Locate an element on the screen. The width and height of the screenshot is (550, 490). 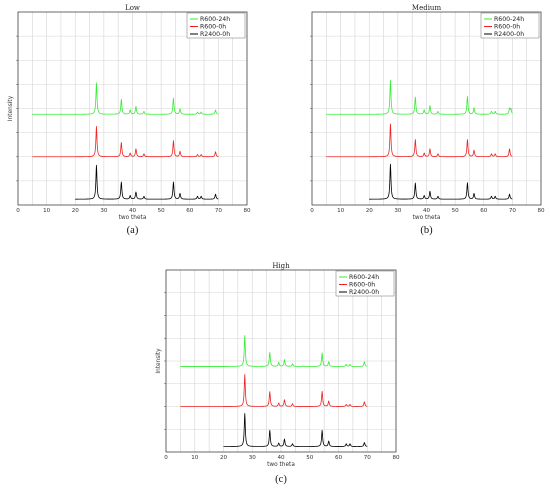
chart-title: High is located at coordinates (281, 266).